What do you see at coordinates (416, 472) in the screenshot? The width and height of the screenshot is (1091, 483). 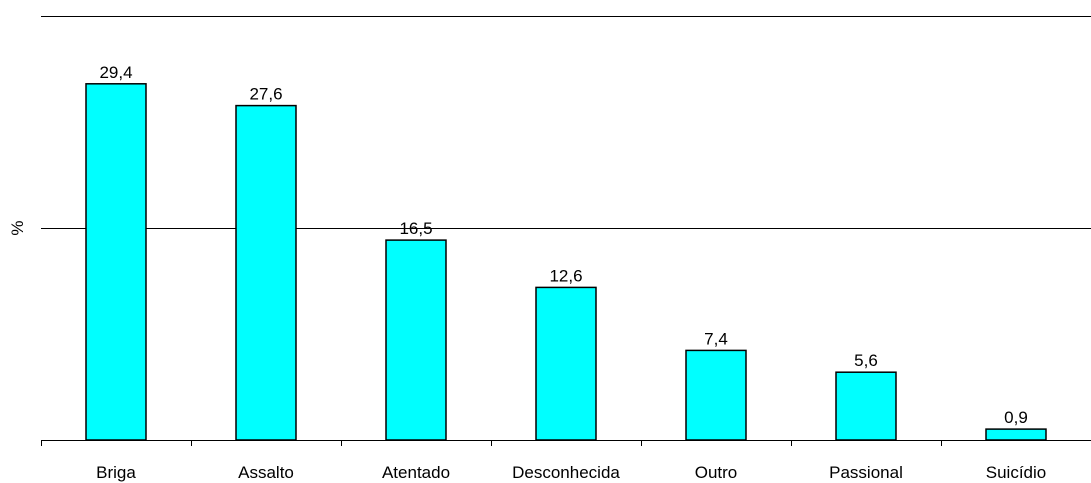 I see `x-tick-label-2: Atentado` at bounding box center [416, 472].